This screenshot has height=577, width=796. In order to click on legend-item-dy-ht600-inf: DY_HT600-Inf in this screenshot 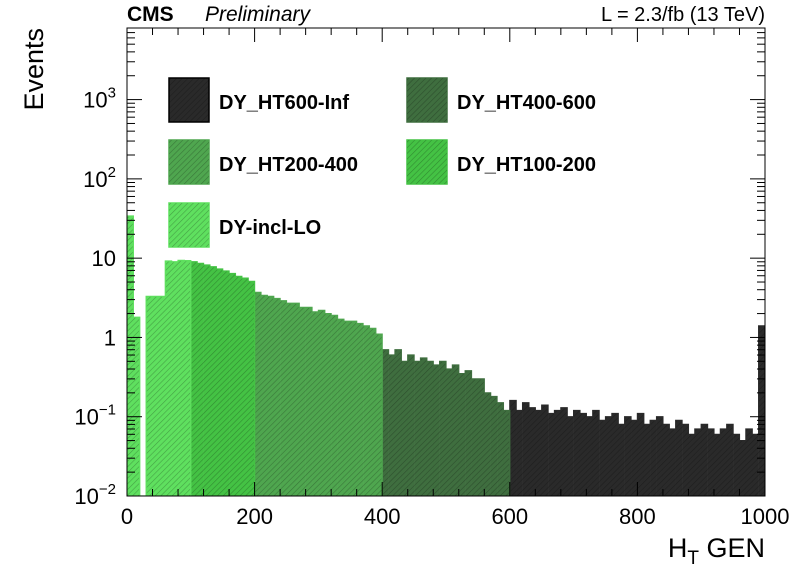, I will do `click(258, 100)`.